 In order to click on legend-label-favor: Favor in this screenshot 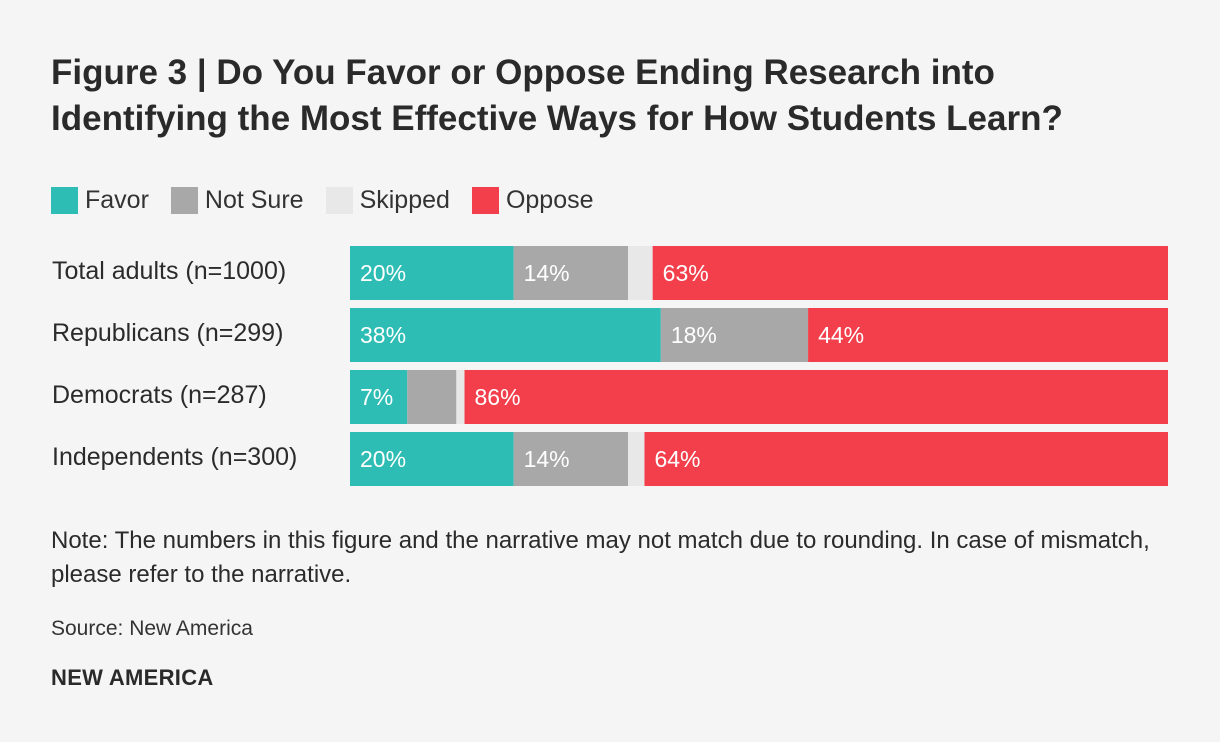, I will do `click(117, 199)`.